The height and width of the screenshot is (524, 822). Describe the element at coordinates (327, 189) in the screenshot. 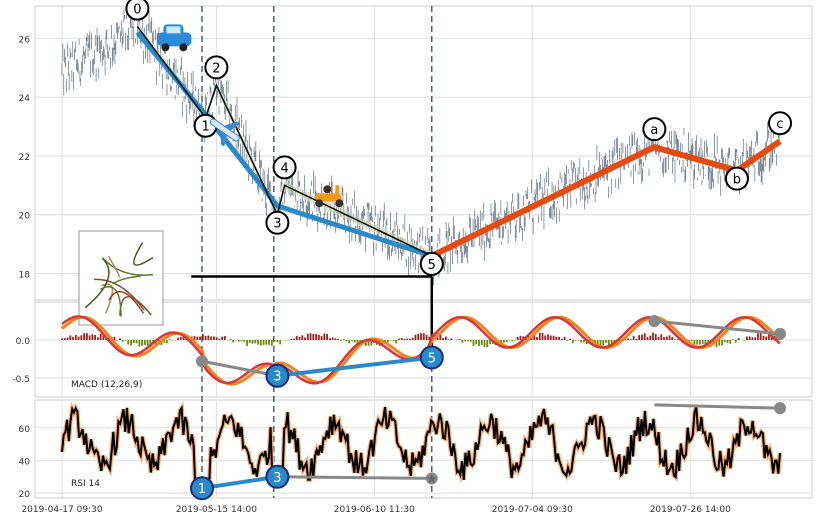

I see `scooter-rider` at that location.